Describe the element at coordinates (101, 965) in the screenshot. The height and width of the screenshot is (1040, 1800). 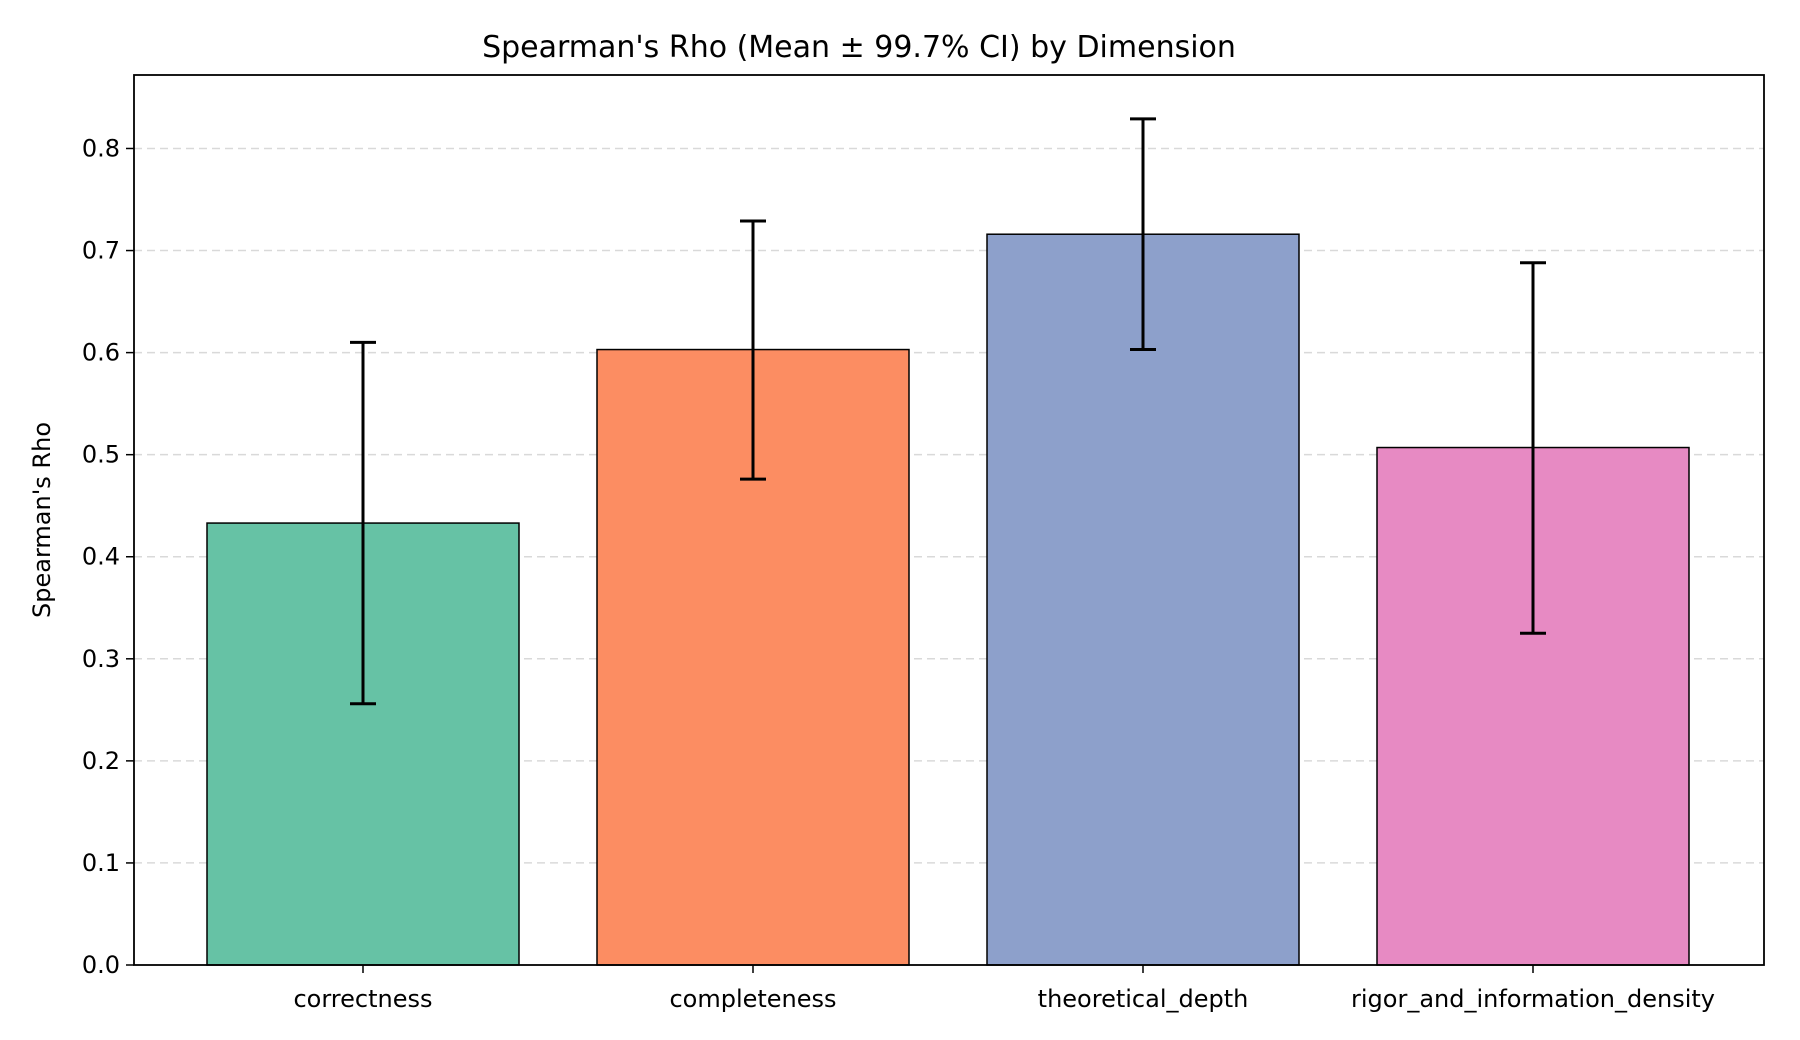
I see `y-tick-label: 0.0` at that location.